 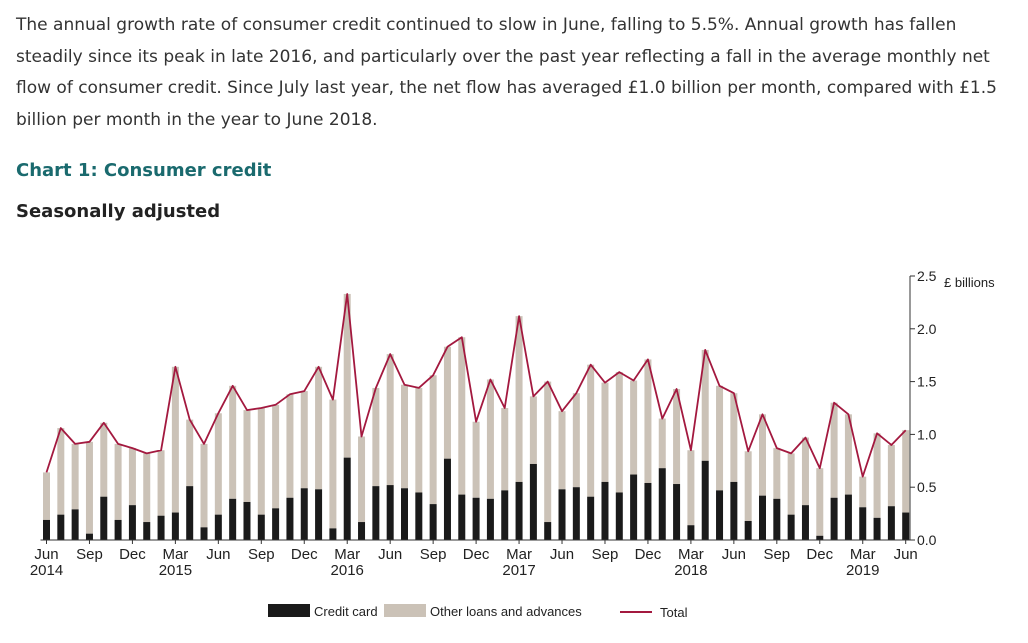 I want to click on y-axis: 0.0 0.5 1.0 1.5 2.0 2.5 £ billions, so click(x=952, y=408).